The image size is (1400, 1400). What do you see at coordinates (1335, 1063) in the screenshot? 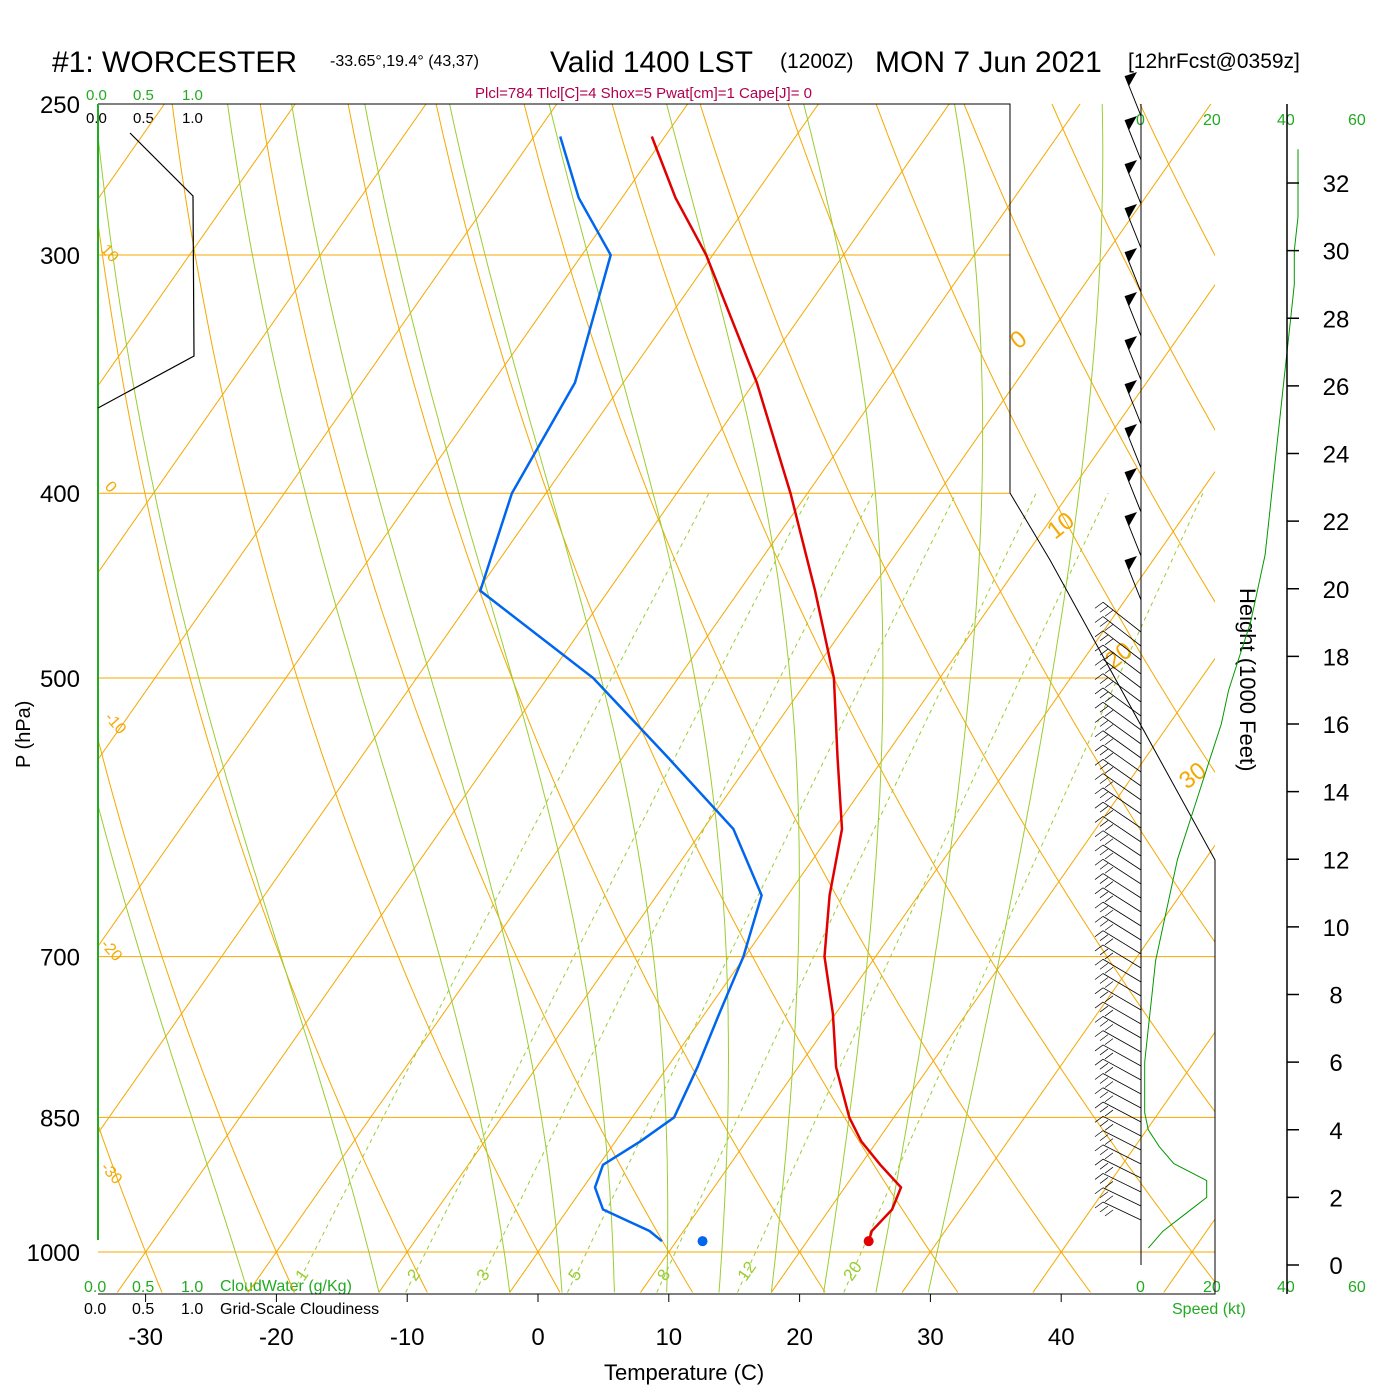
I see `height-tick-label: 6` at bounding box center [1335, 1063].